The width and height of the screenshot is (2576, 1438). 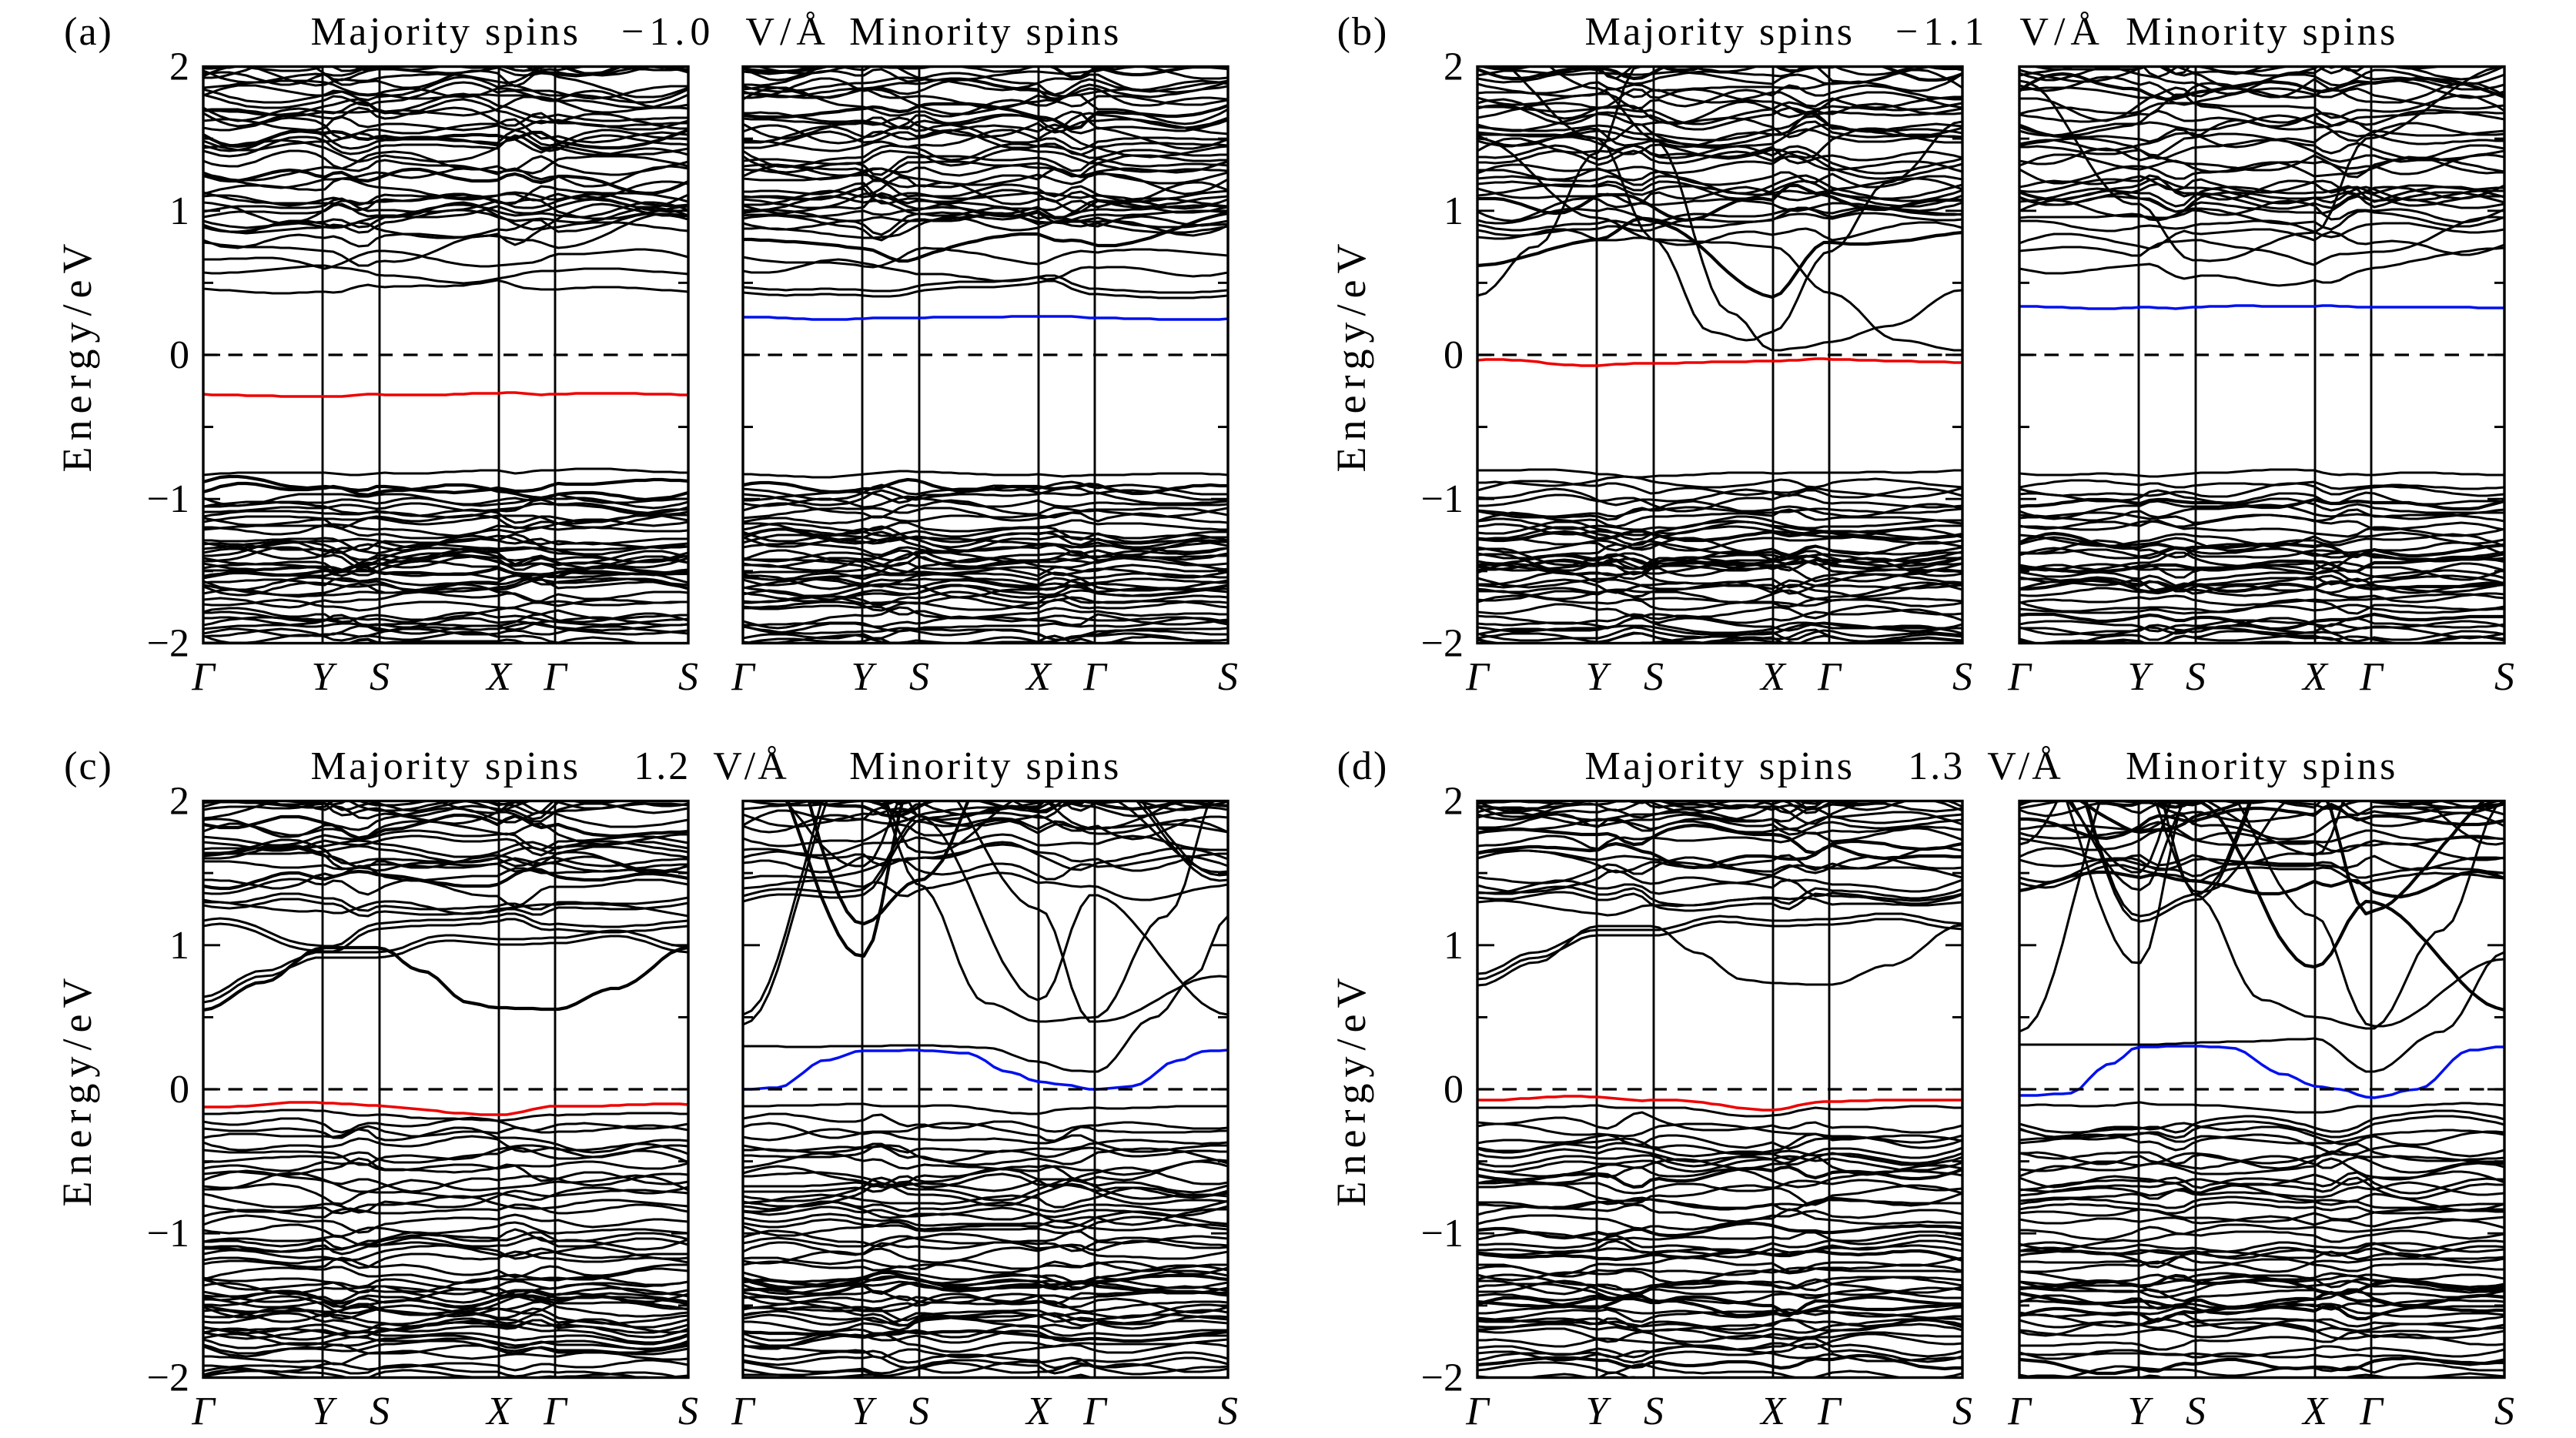 I want to click on svg-text: (c), so click(x=88, y=766).